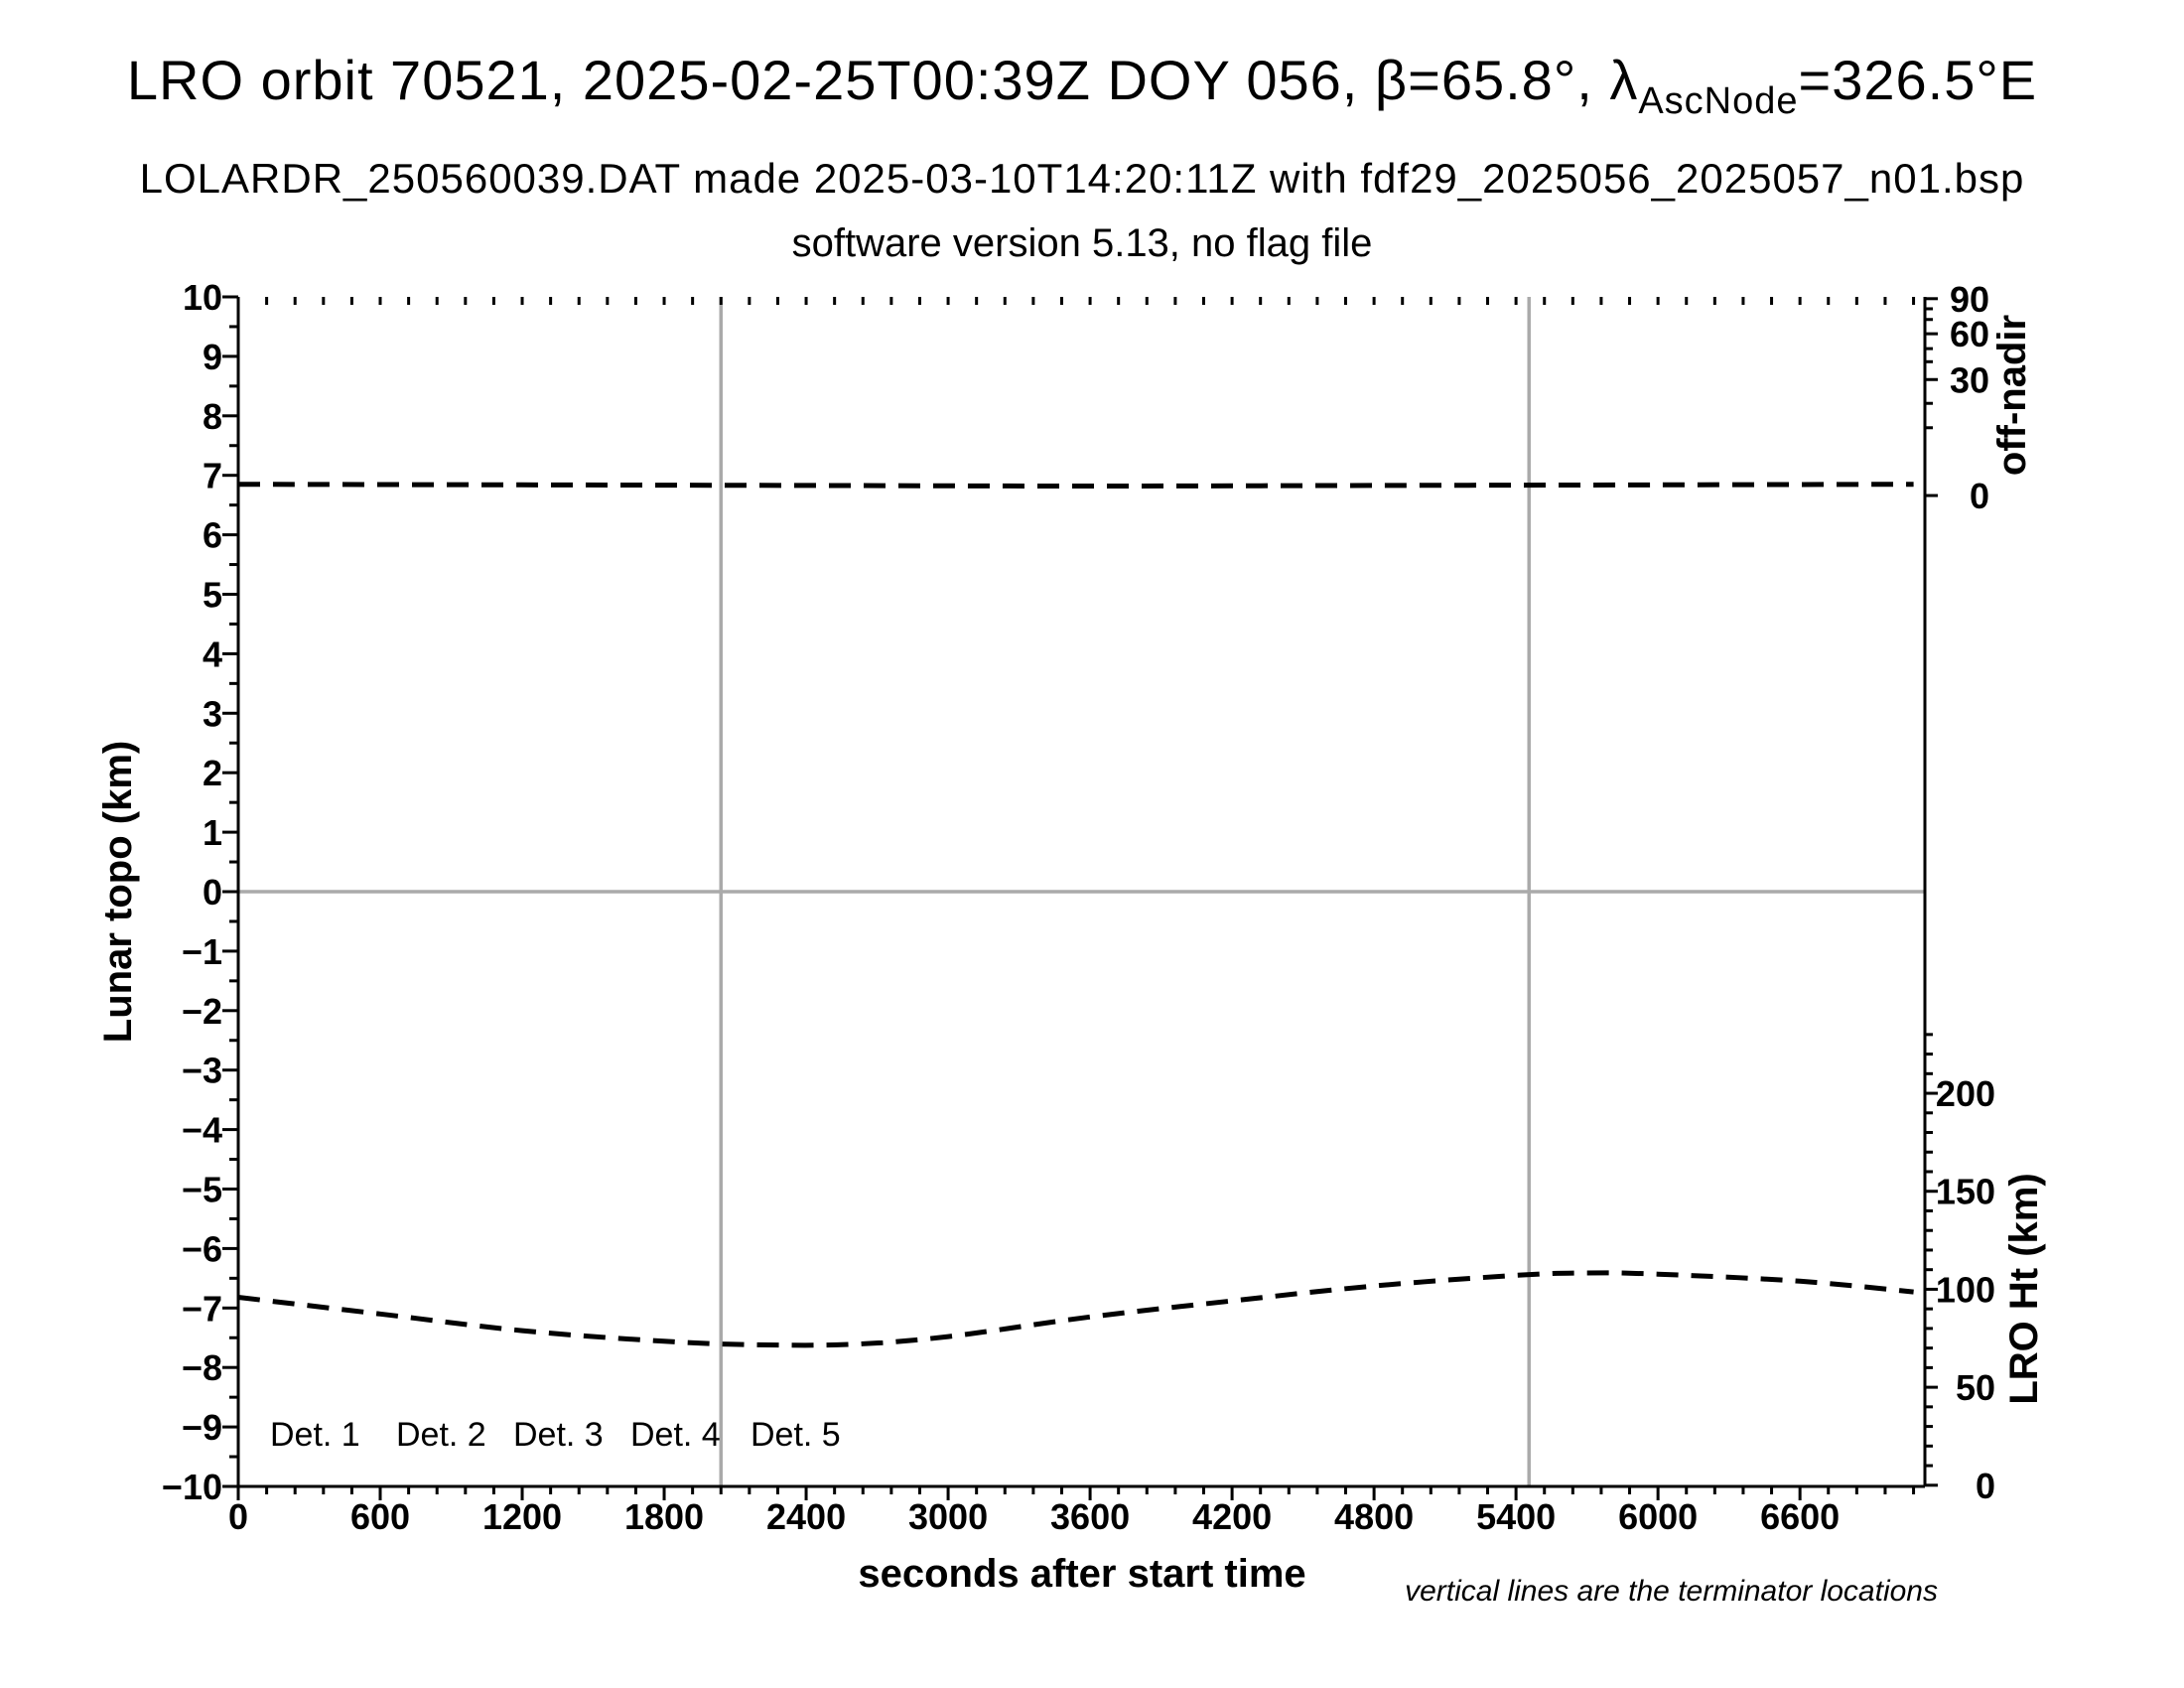 The image size is (2184, 1688). I want to click on x-tick-label: 1800, so click(664, 1516).